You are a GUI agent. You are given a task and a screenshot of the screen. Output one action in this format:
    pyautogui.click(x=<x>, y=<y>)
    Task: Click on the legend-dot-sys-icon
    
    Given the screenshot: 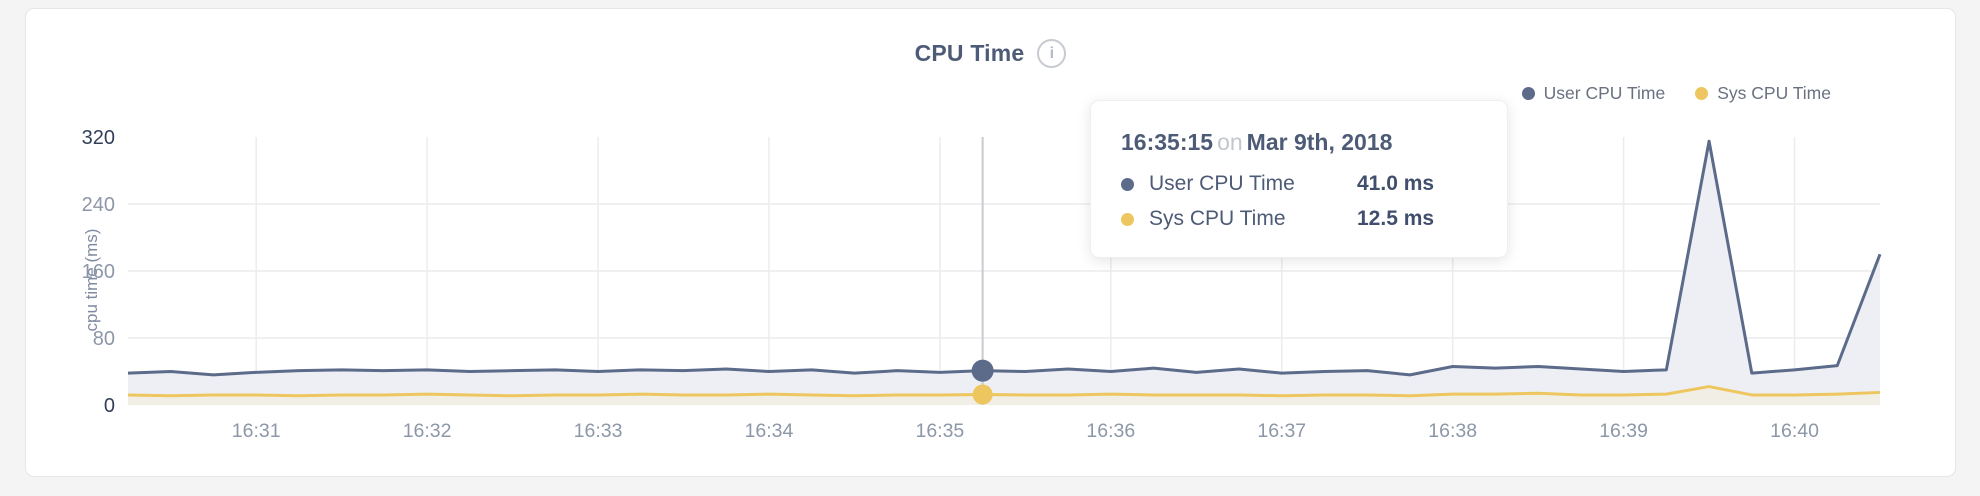 What is the action you would take?
    pyautogui.click(x=1702, y=93)
    